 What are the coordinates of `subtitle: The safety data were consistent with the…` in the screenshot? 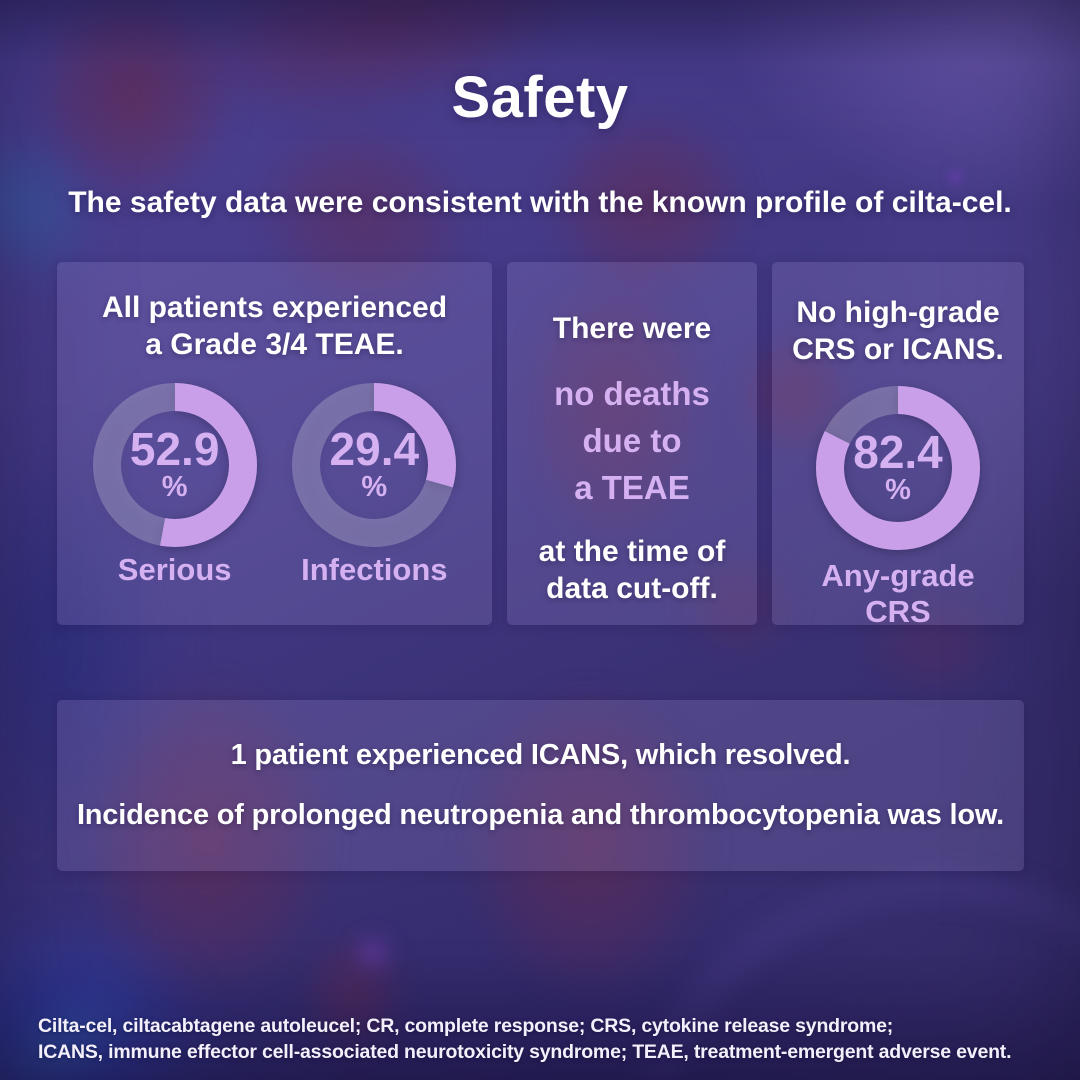 It's located at (540, 202).